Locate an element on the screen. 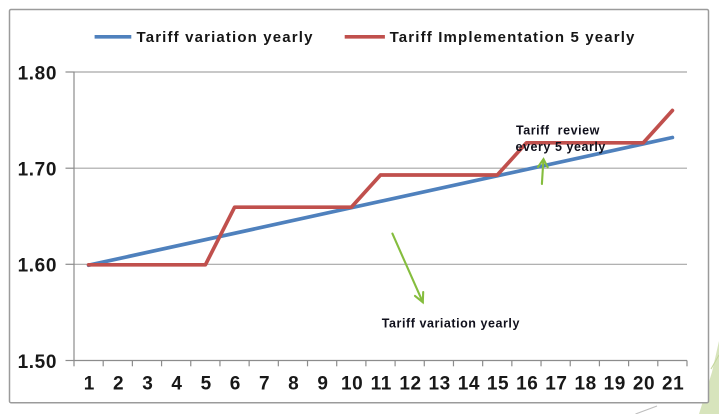  svg-text: 16 is located at coordinates (527, 383).